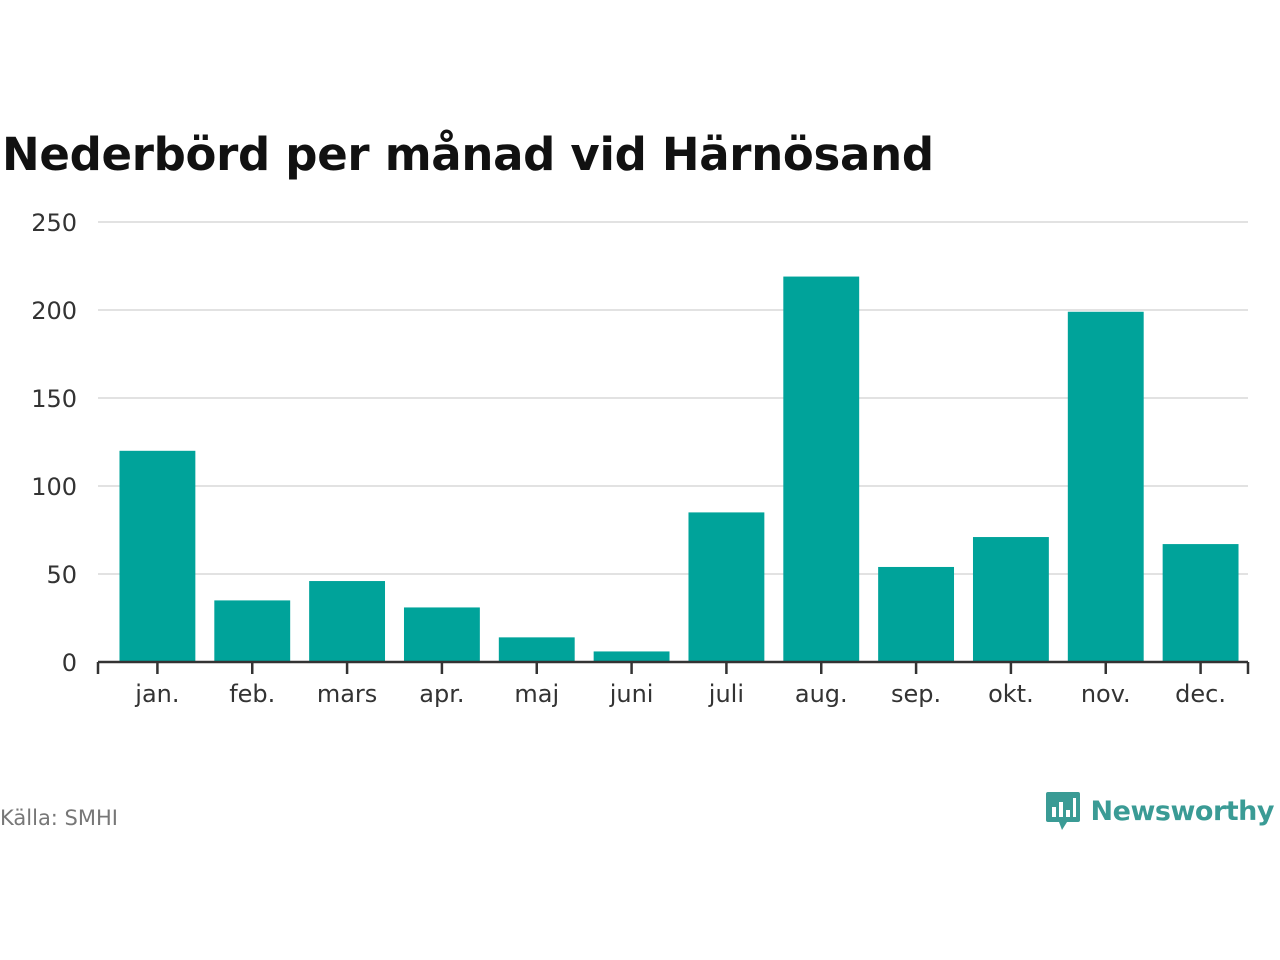 The image size is (1280, 960). What do you see at coordinates (441, 694) in the screenshot?
I see `x-tick-label: apr.` at bounding box center [441, 694].